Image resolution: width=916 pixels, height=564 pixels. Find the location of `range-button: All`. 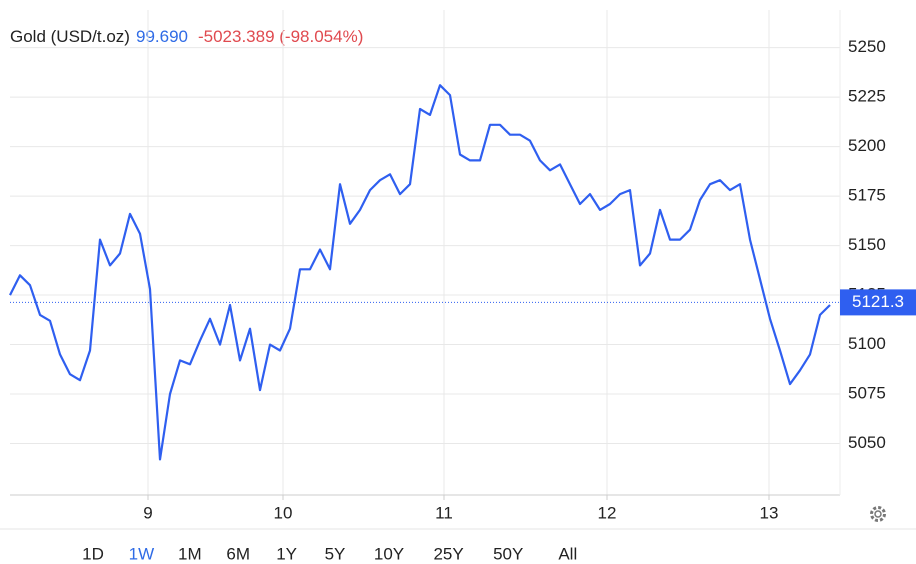

range-button: All is located at coordinates (567, 553).